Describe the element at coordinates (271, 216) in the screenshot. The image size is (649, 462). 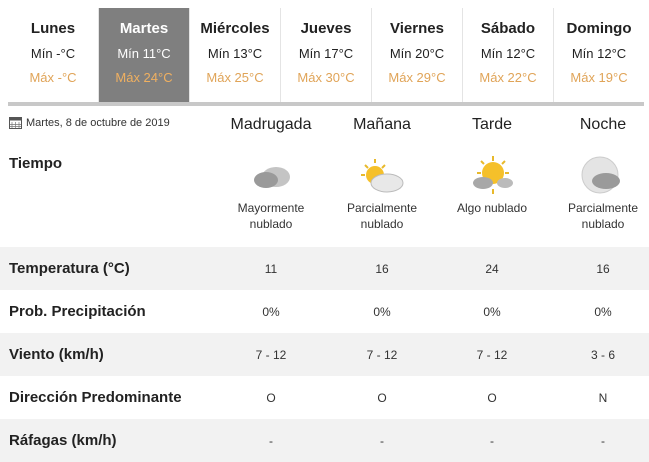
I see `condition-desc: Mayormente nublado` at that location.